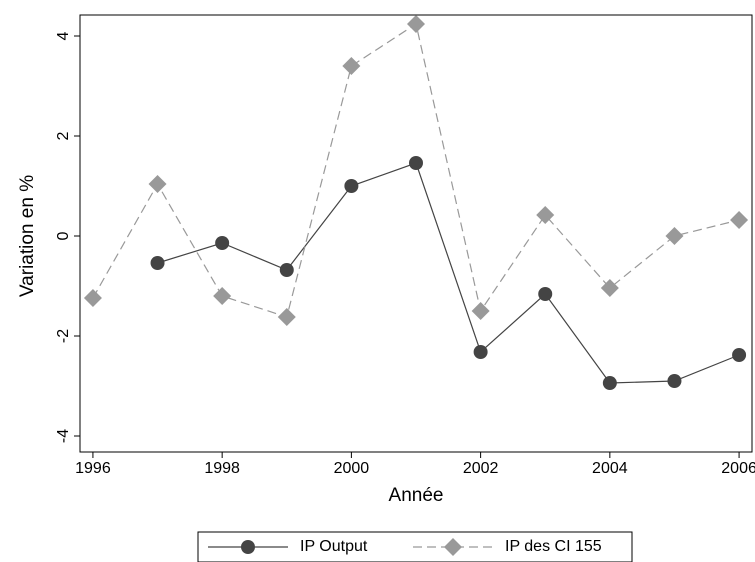 The width and height of the screenshot is (755, 562). Describe the element at coordinates (481, 468) in the screenshot. I see `x-tick-label: 2002` at that location.